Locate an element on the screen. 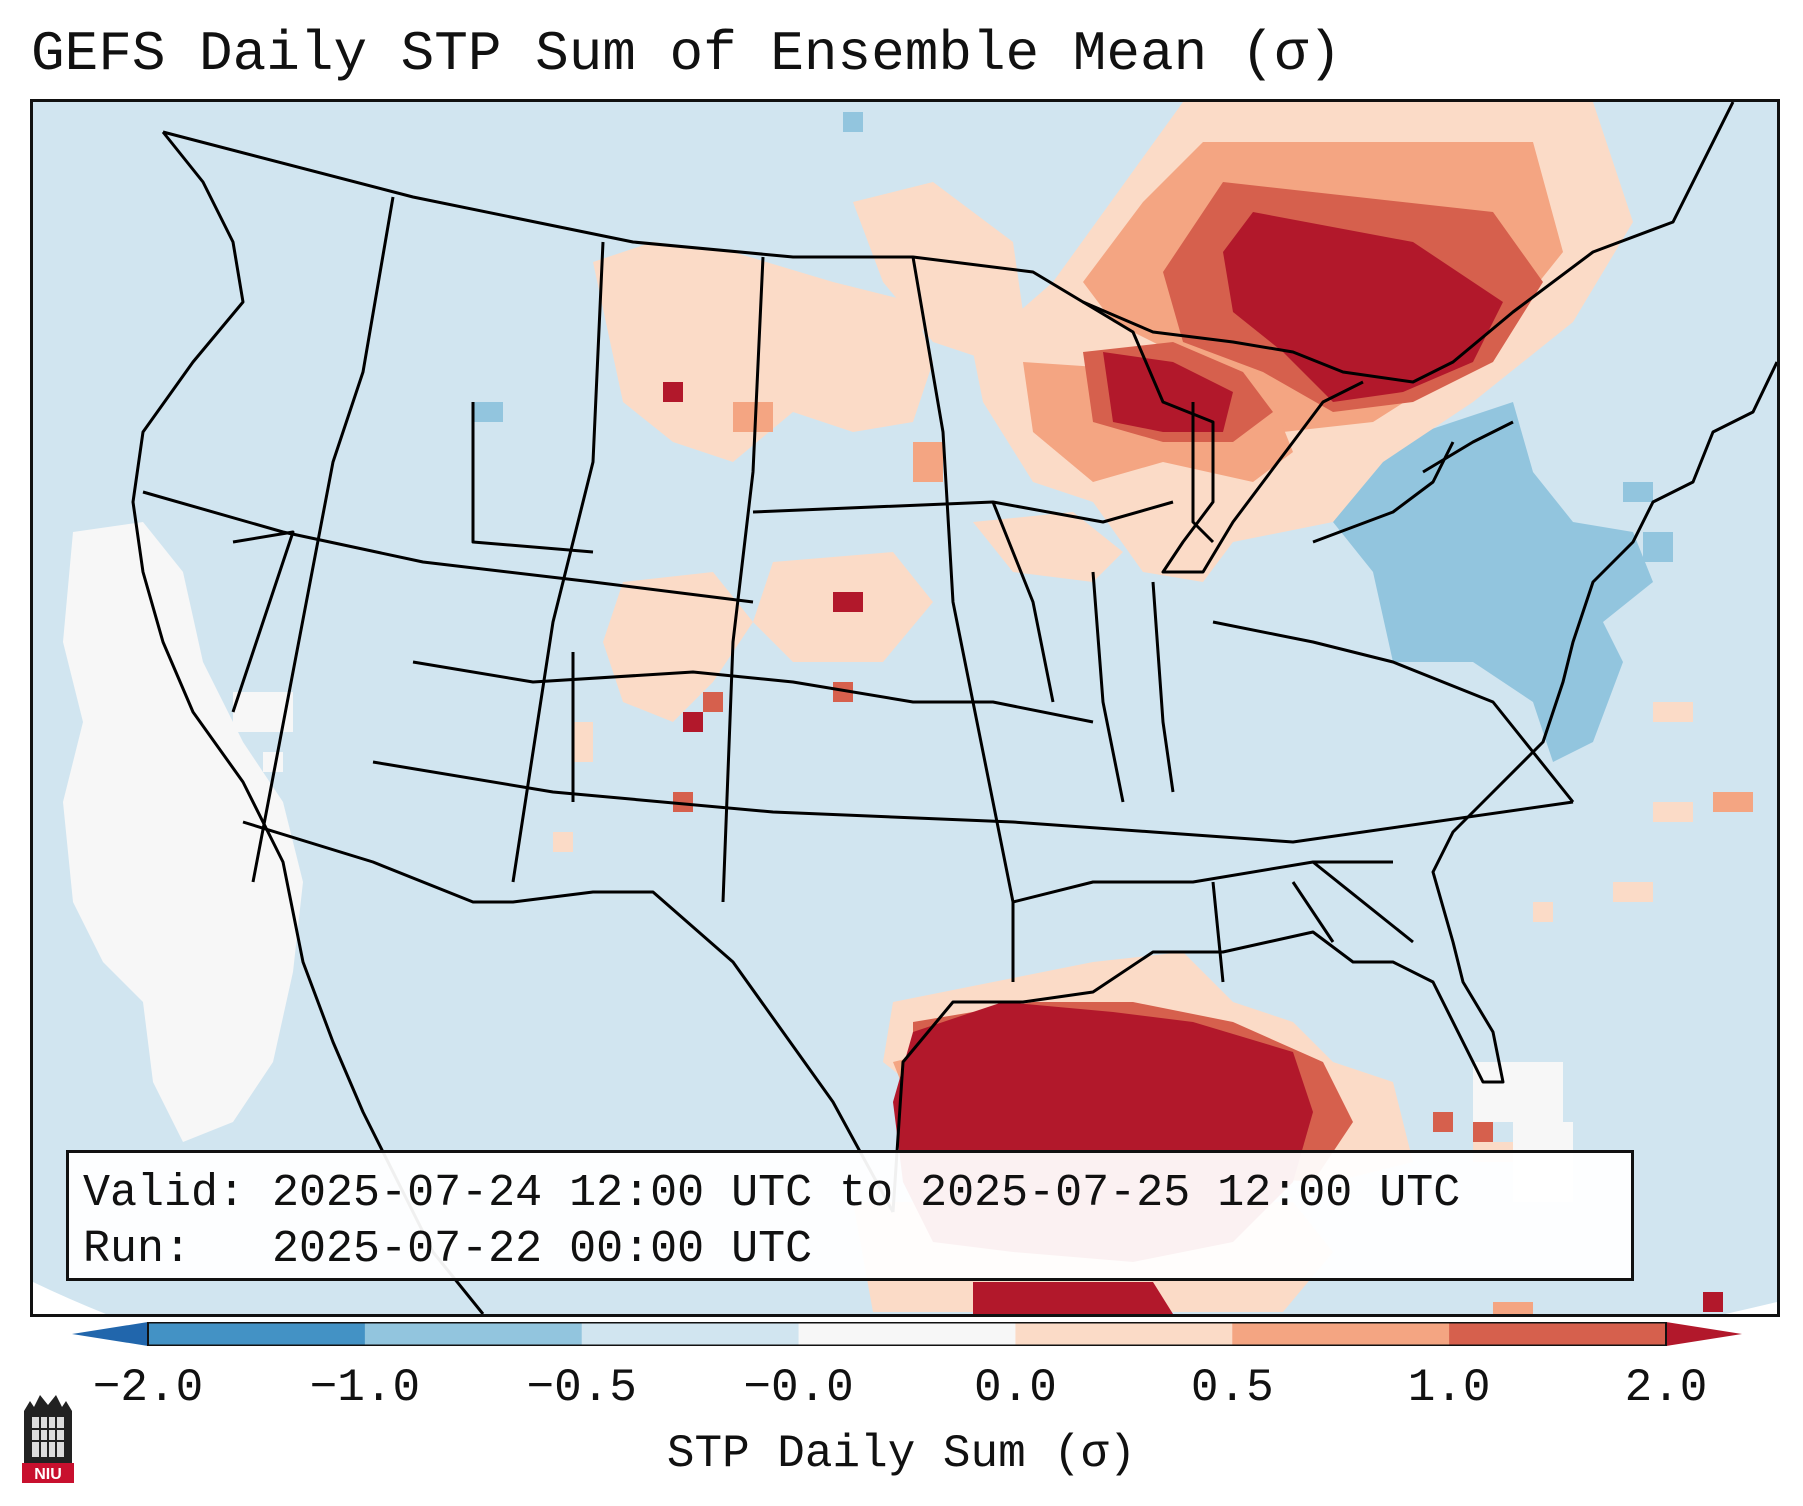 This screenshot has width=1803, height=1506. colorbar-outline is located at coordinates (907, 1334).